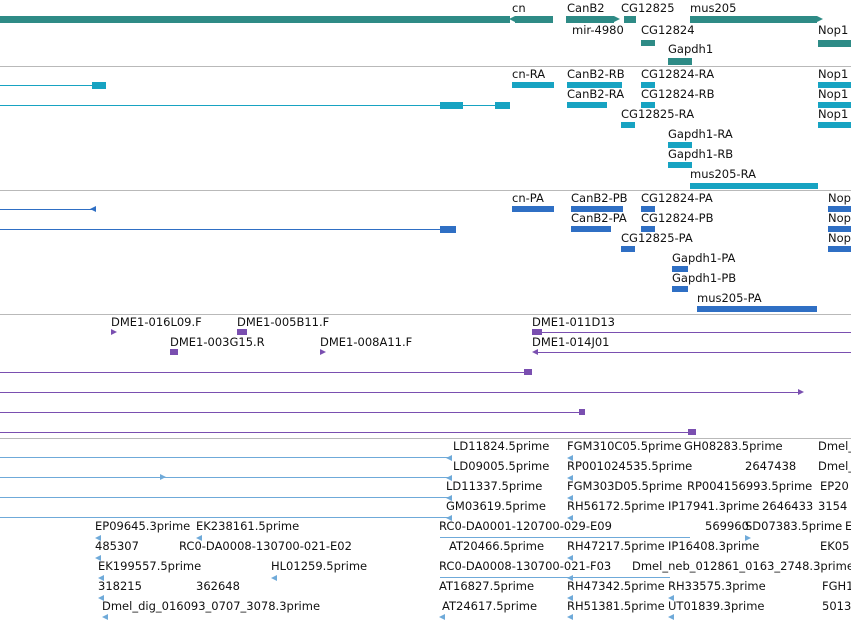  I want to click on clone-label: DME1-005B11.F, so click(283, 322).